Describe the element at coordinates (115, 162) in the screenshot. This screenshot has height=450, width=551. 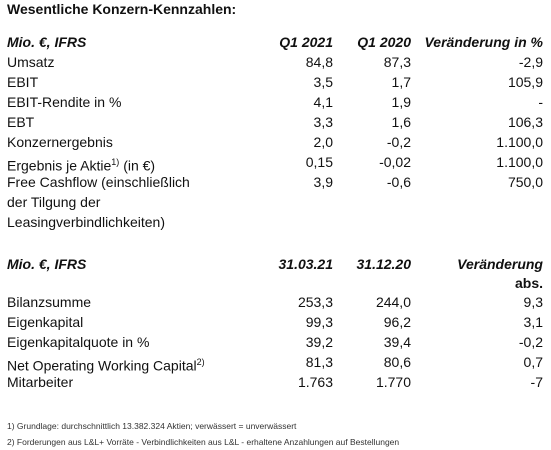
I see `footnote-ref: 1)` at that location.